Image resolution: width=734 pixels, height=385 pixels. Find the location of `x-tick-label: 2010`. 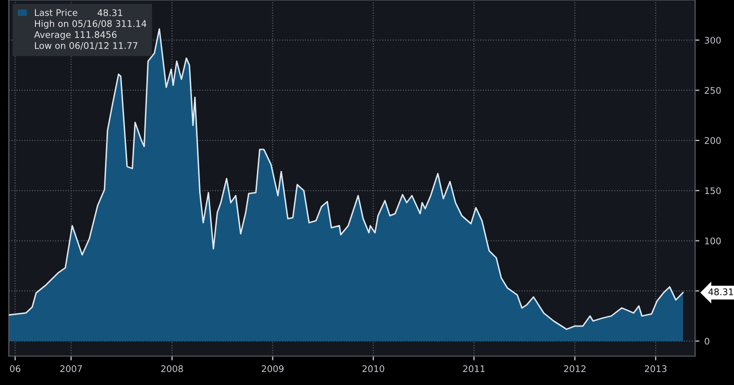

x-tick-label: 2010 is located at coordinates (373, 368).